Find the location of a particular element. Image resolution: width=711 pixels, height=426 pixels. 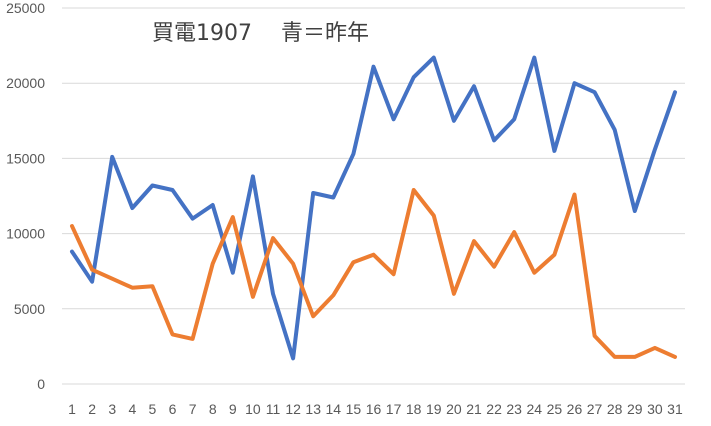

x-tick-label: 29 is located at coordinates (635, 409).